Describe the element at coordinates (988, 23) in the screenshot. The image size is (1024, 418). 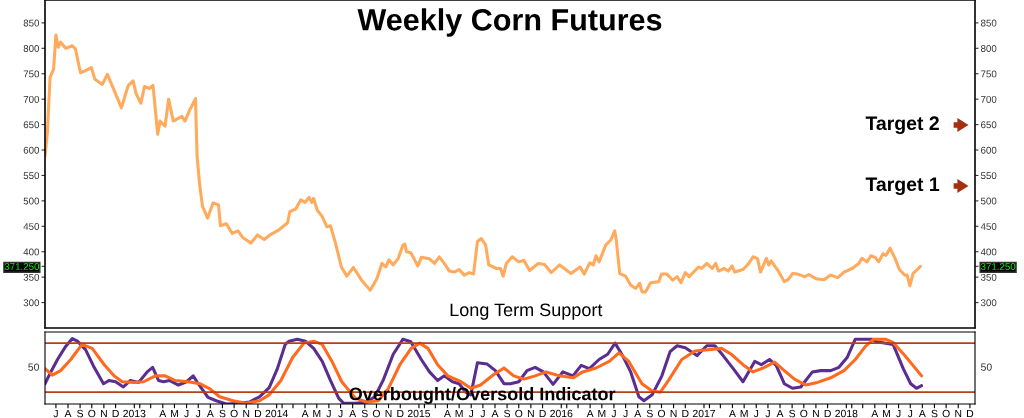
I see `y2-tick-label: 850` at that location.